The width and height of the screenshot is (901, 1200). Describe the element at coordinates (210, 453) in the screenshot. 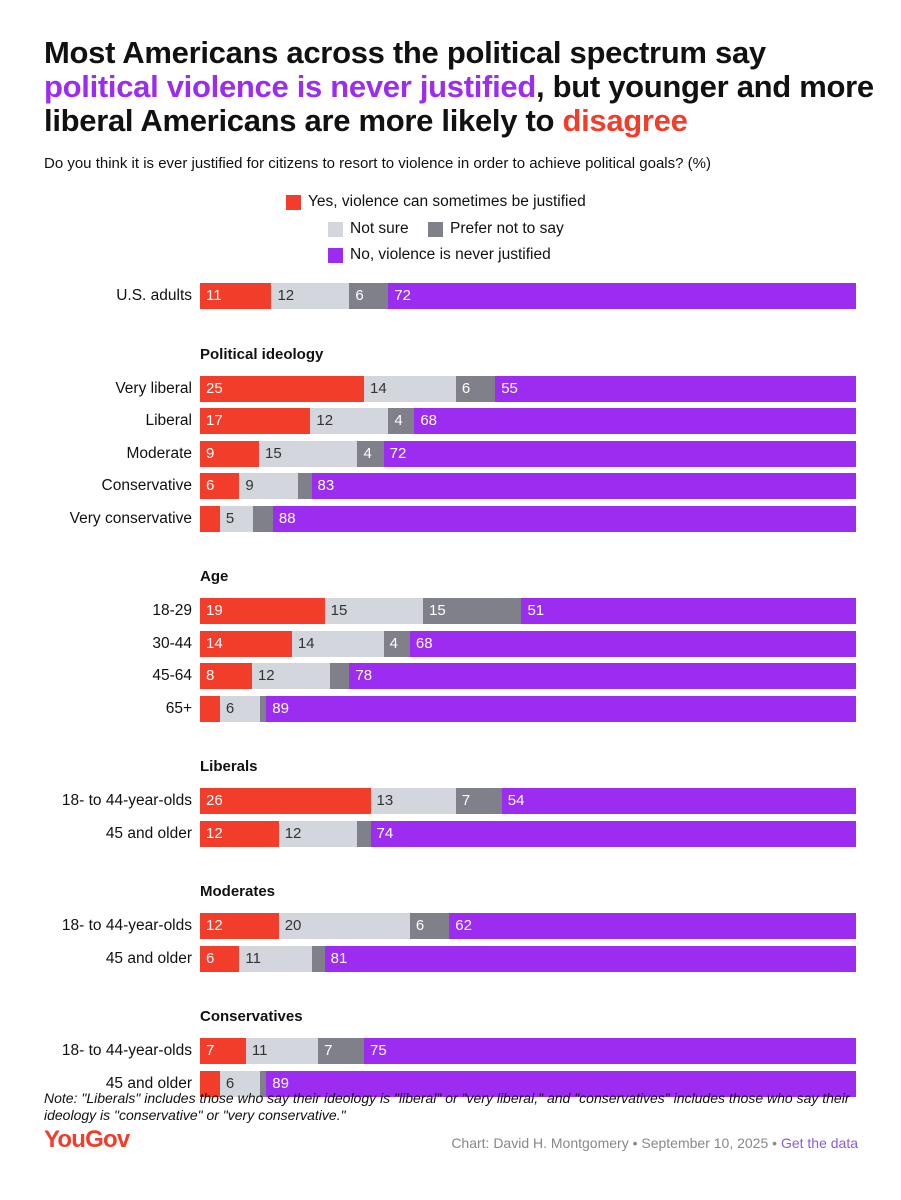

I see `data-label-yes: 9` at that location.